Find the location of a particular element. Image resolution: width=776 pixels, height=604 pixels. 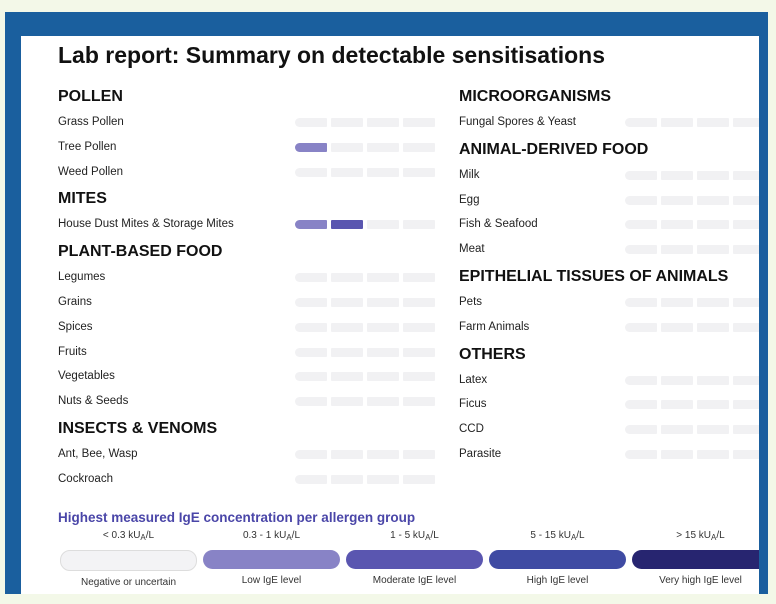

legend-label: Low IgE level is located at coordinates (271, 580).